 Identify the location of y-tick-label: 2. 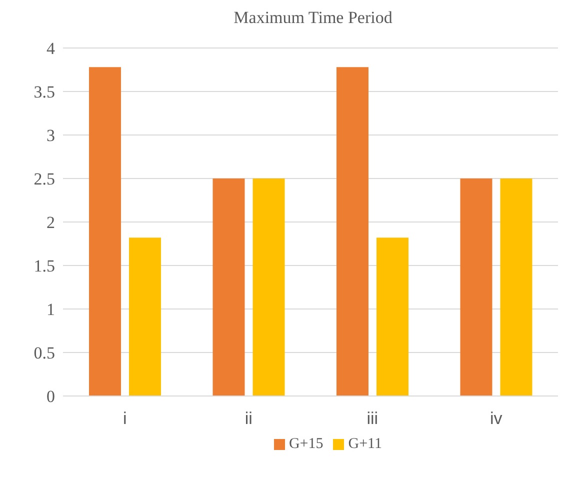
(50, 222).